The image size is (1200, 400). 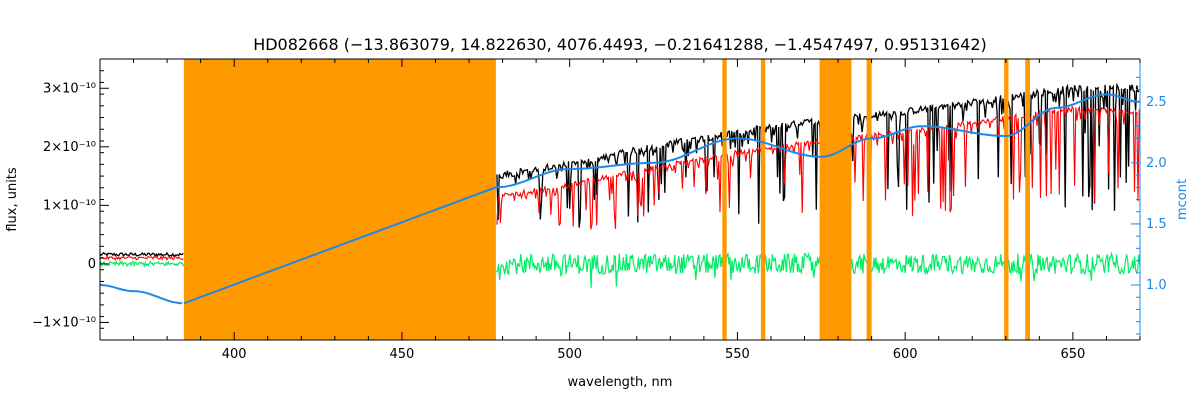 I want to click on y-tick-label: −1×10⁻¹⁰, so click(x=64, y=322).